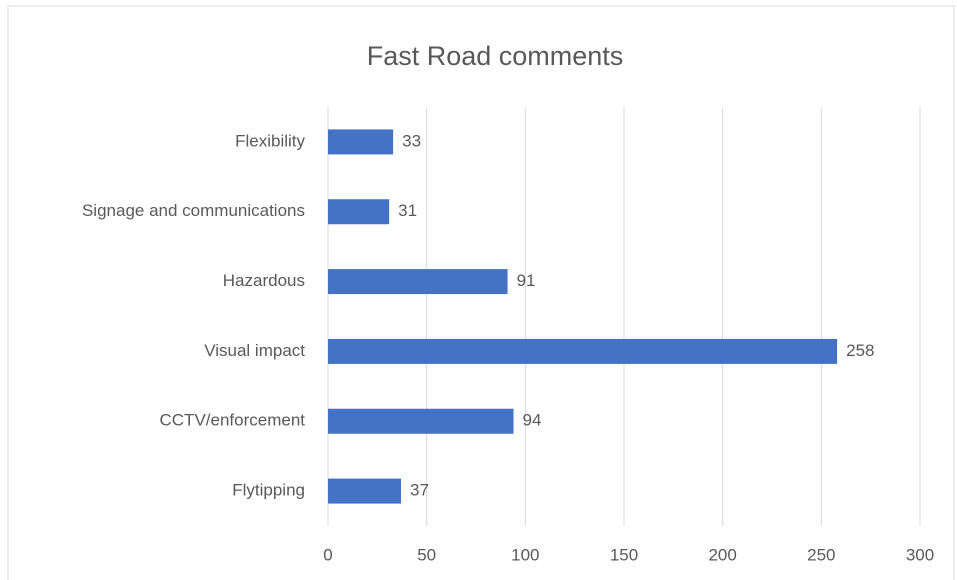 The image size is (957, 580). I want to click on data-label: 91, so click(526, 280).